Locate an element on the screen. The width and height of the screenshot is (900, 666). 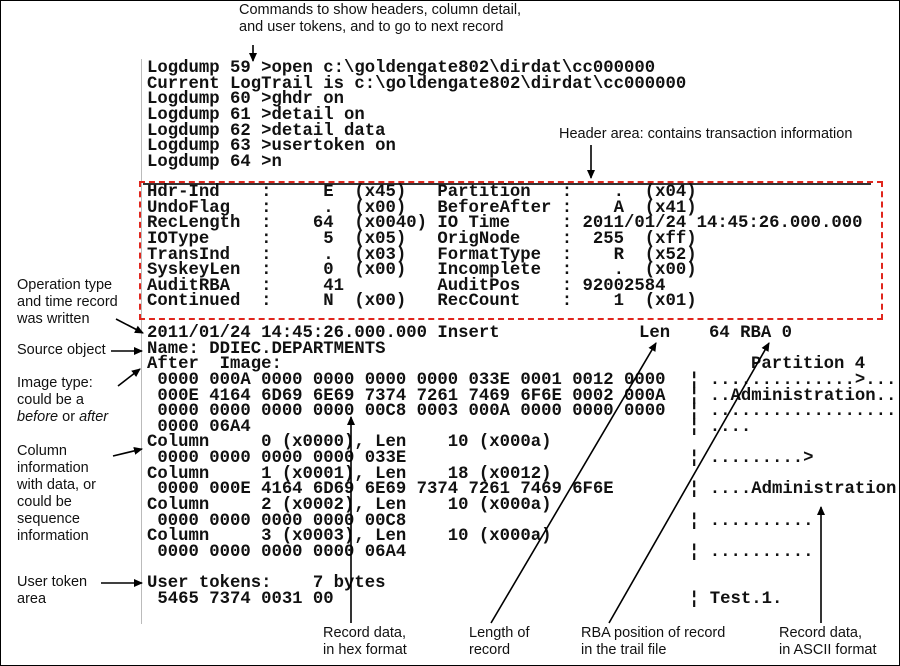
header-2-v1: 64 is located at coordinates (323, 224).